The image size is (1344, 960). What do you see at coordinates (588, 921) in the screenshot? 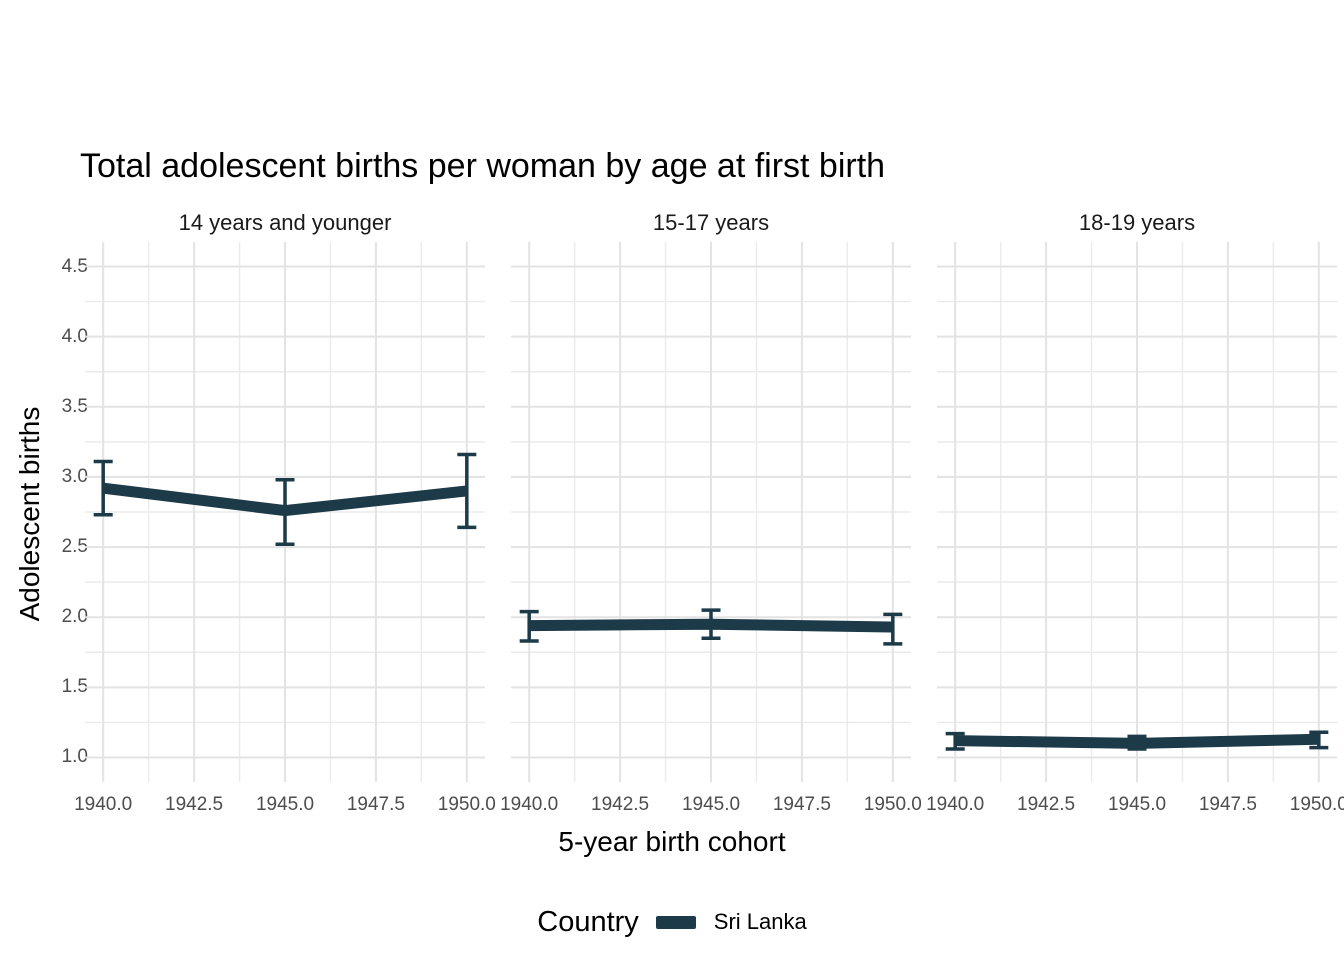
I see `legend-title: Country` at bounding box center [588, 921].